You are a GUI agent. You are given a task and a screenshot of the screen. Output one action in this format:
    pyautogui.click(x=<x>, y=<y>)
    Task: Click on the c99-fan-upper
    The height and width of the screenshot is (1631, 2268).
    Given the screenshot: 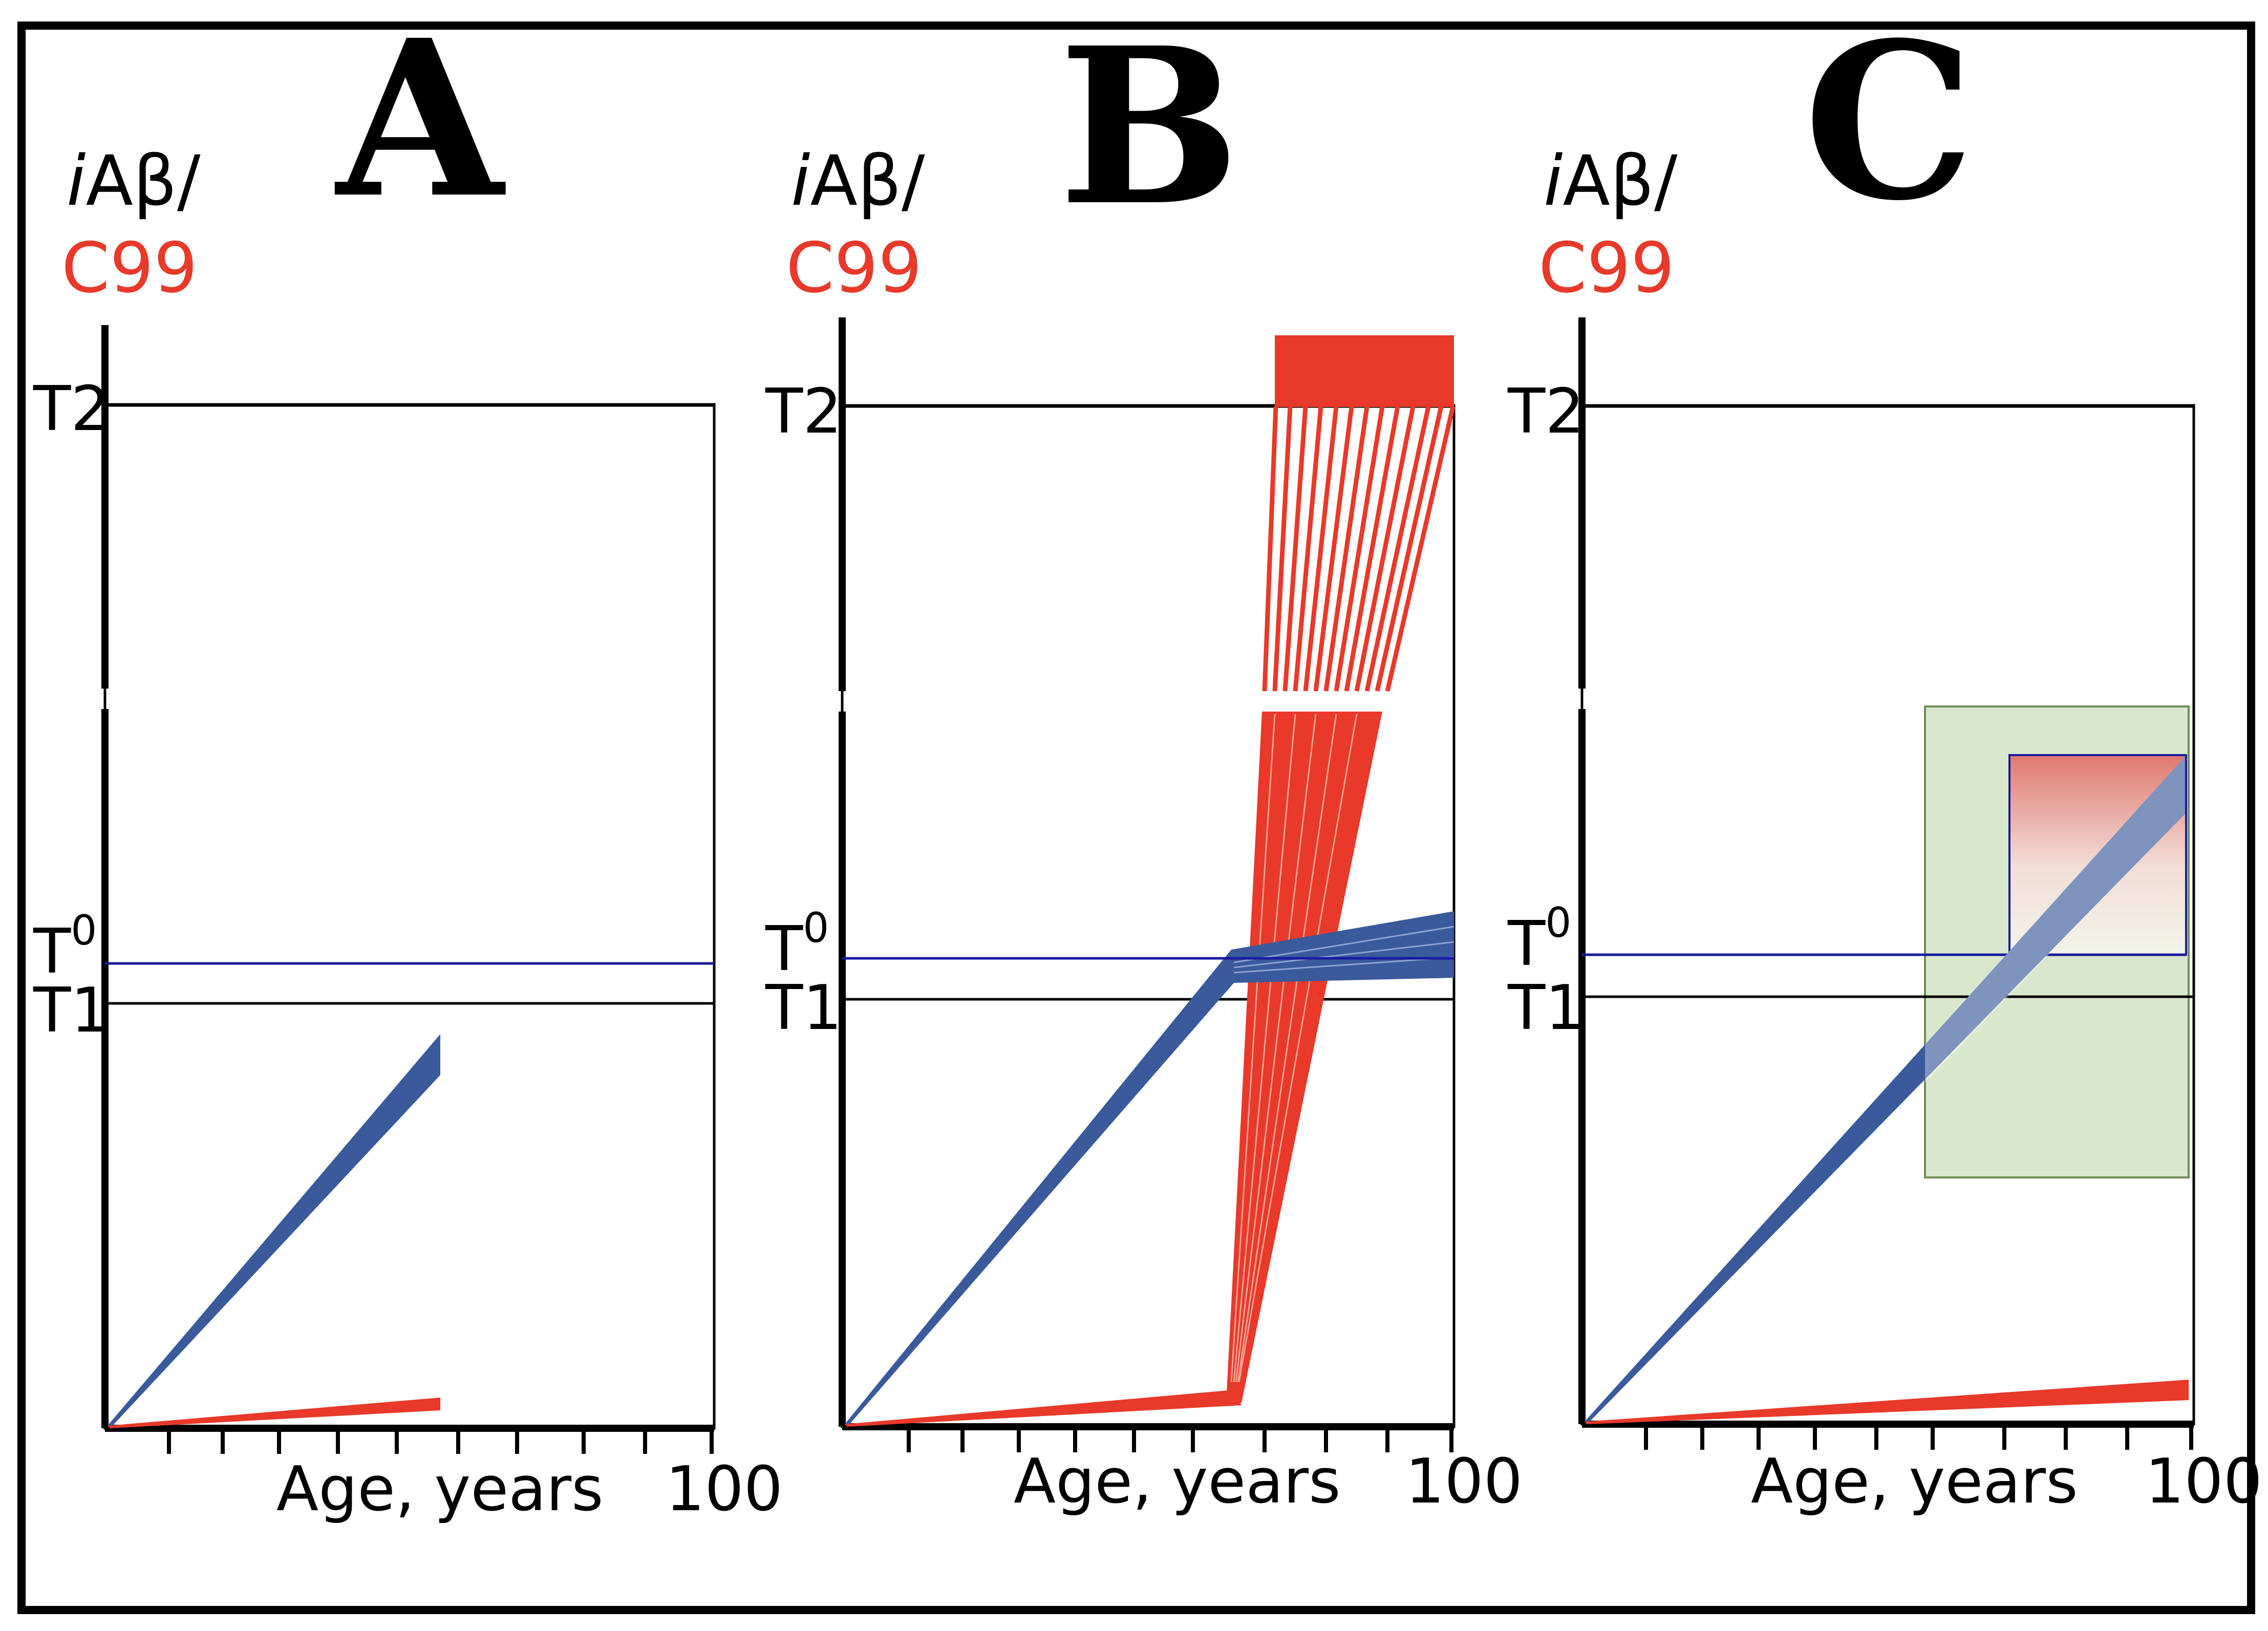 What is the action you would take?
    pyautogui.click(x=1359, y=548)
    